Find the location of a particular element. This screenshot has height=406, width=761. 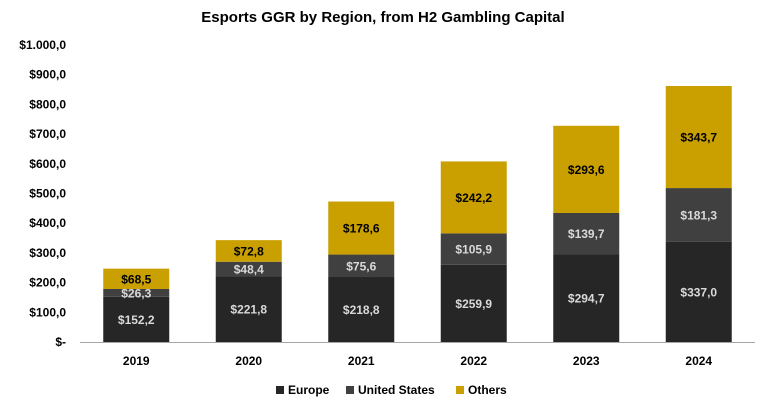

data-label: $181,3 is located at coordinates (698, 215).